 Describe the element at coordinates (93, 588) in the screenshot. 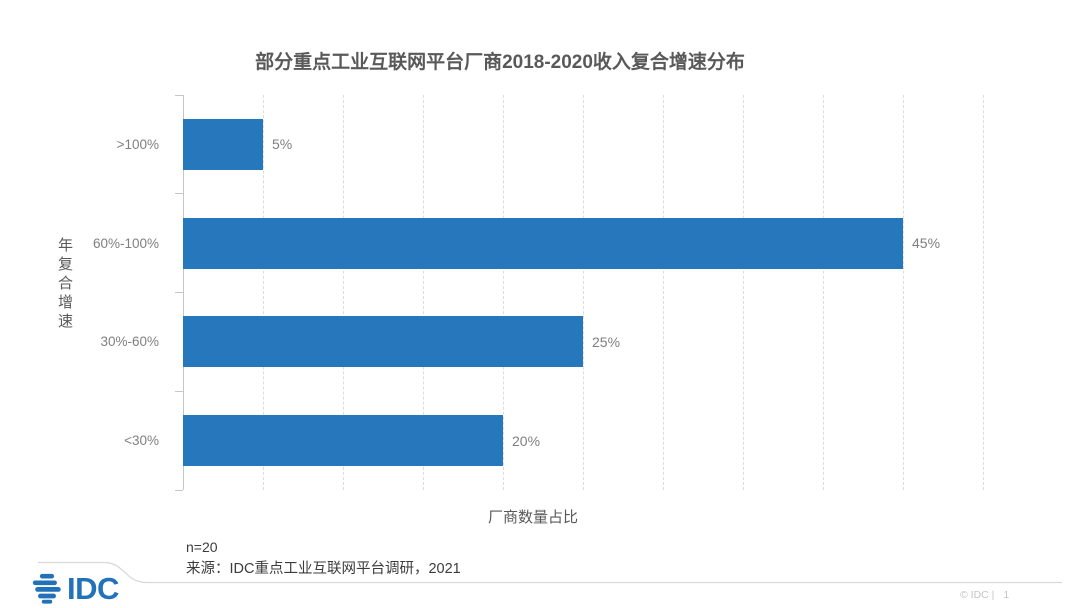

I see `idc-logo-text: IDC` at that location.